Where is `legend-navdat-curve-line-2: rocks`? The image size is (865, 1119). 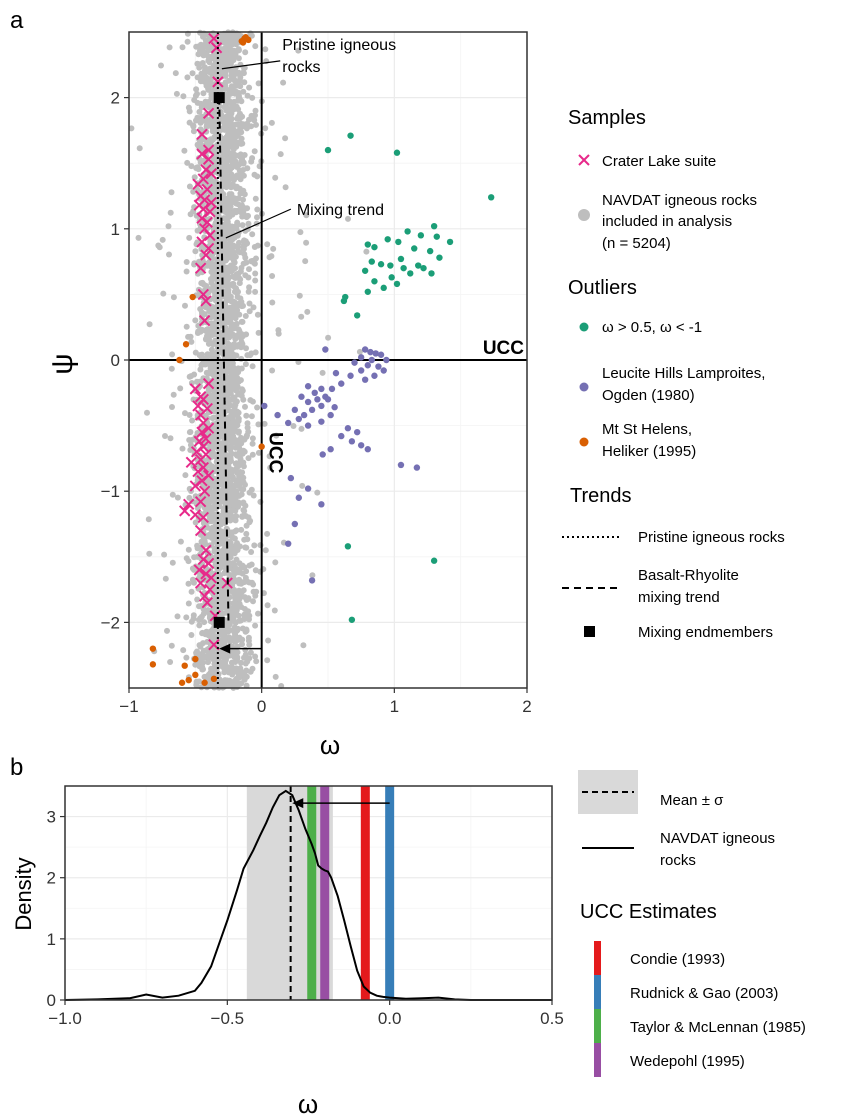 legend-navdat-curve-line-2: rocks is located at coordinates (678, 860).